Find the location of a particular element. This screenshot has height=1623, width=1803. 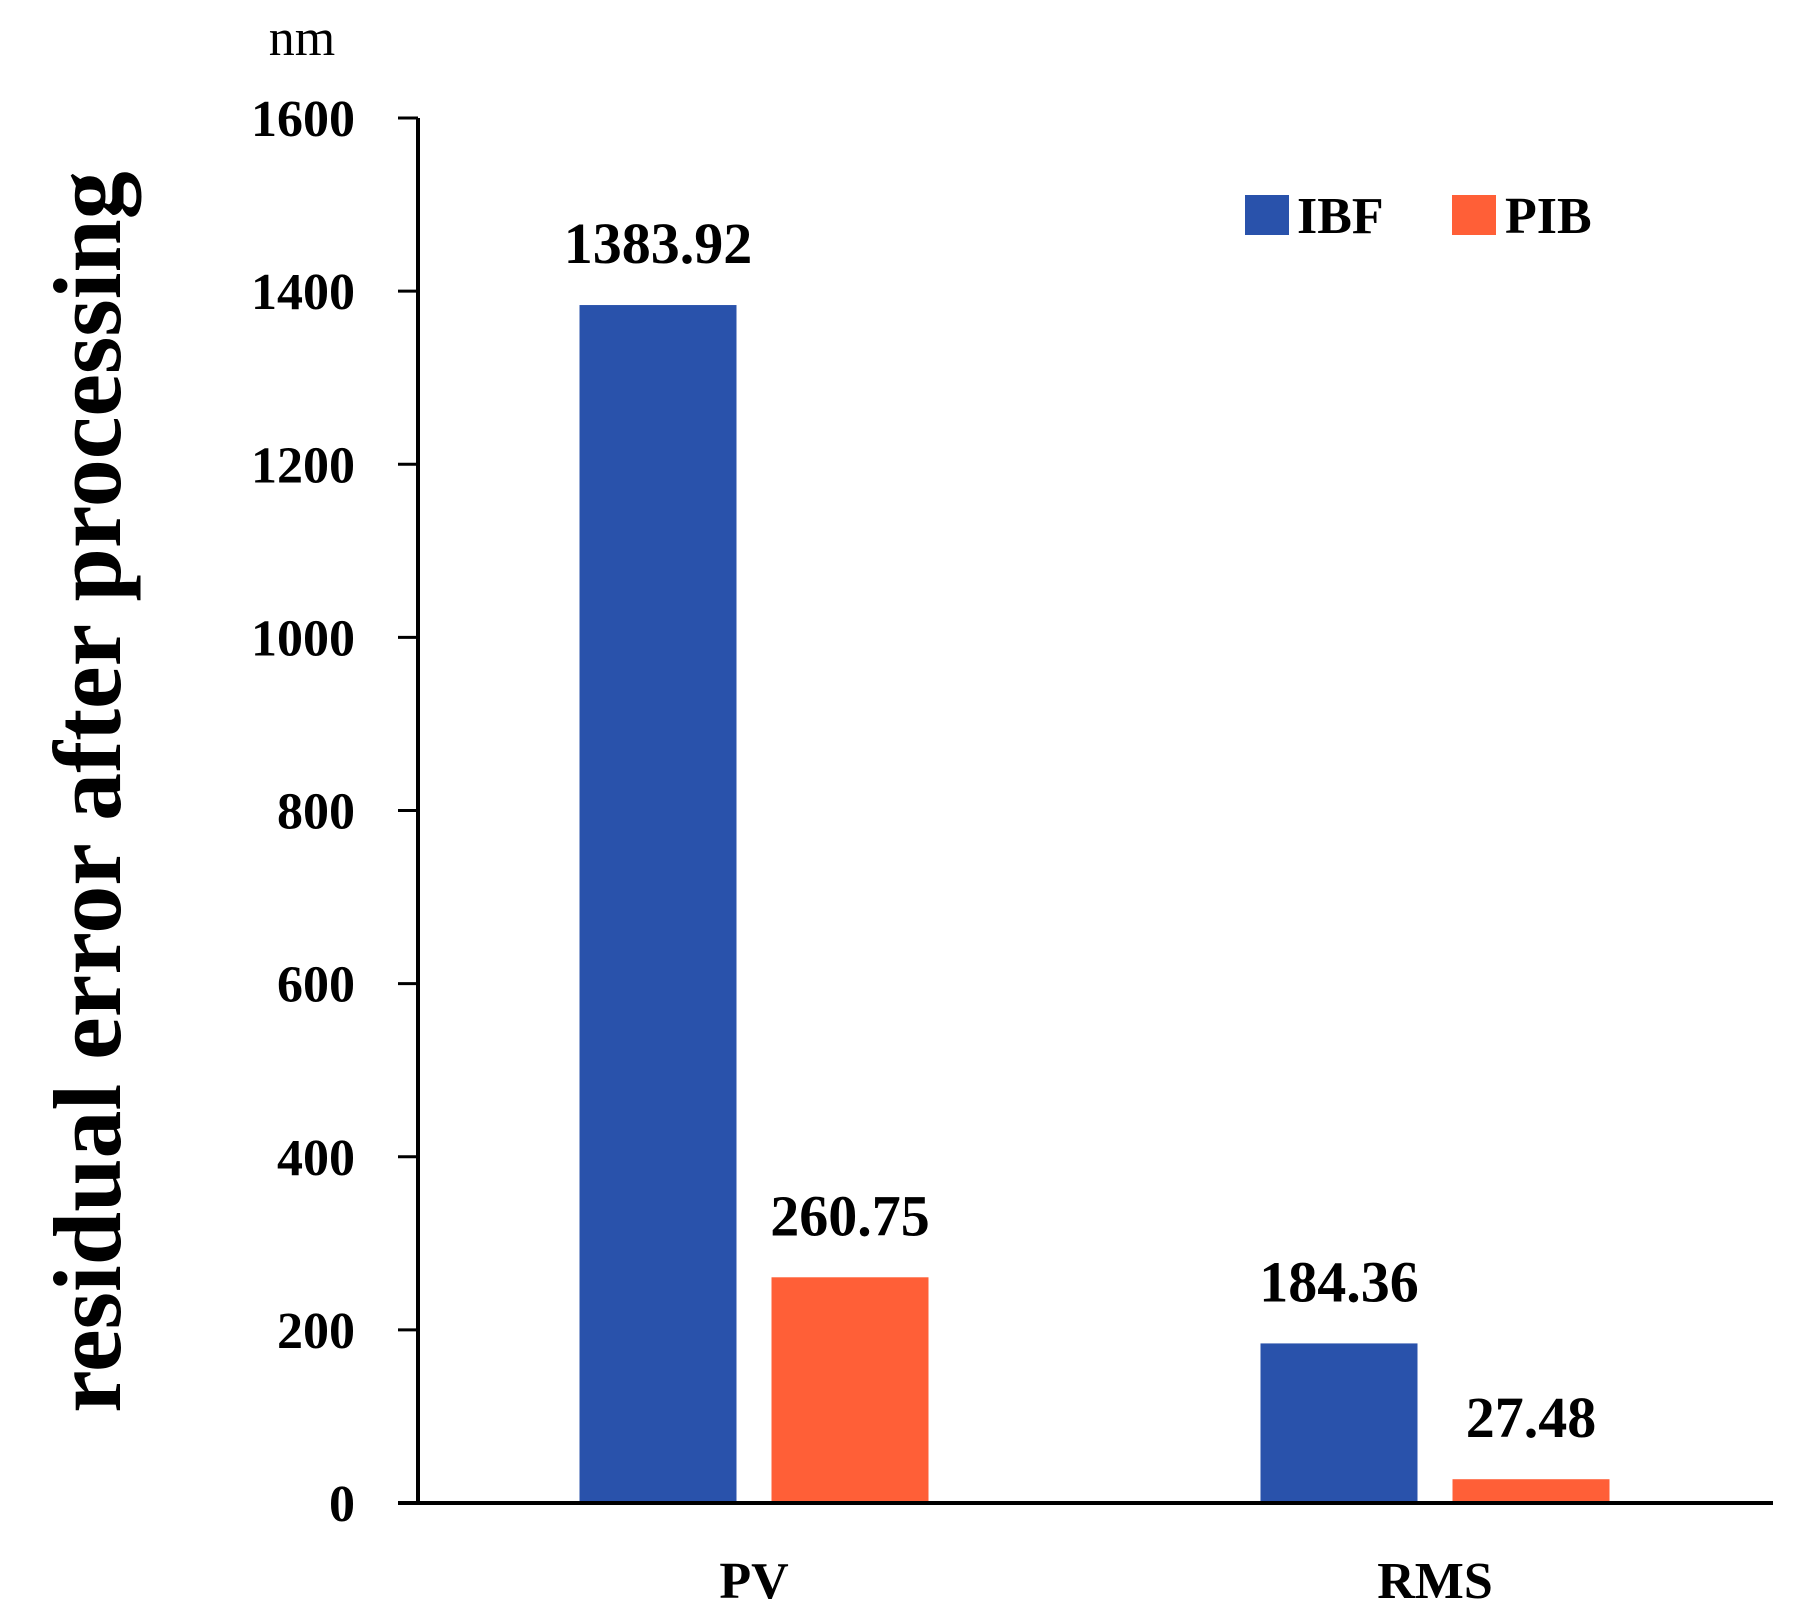

y-axis-unit-label: nm is located at coordinates (302, 38).